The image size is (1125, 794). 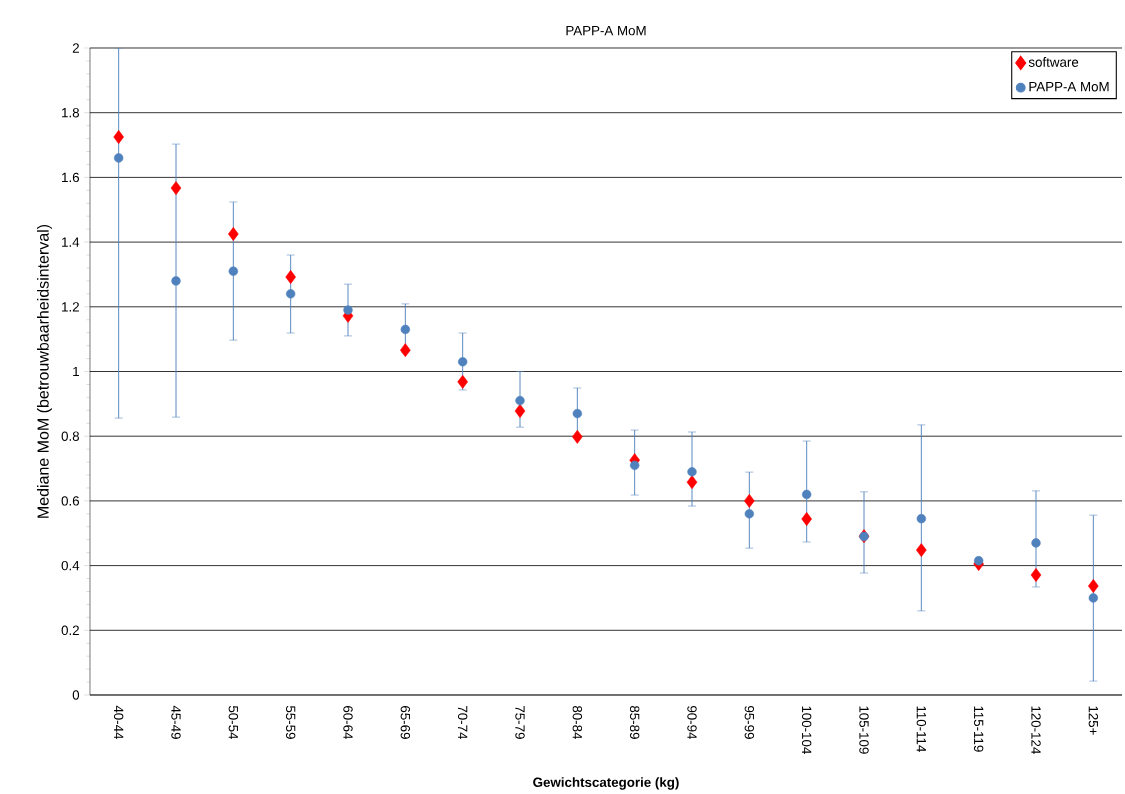 What do you see at coordinates (71, 242) in the screenshot?
I see `y-tick-label: 1.4` at bounding box center [71, 242].